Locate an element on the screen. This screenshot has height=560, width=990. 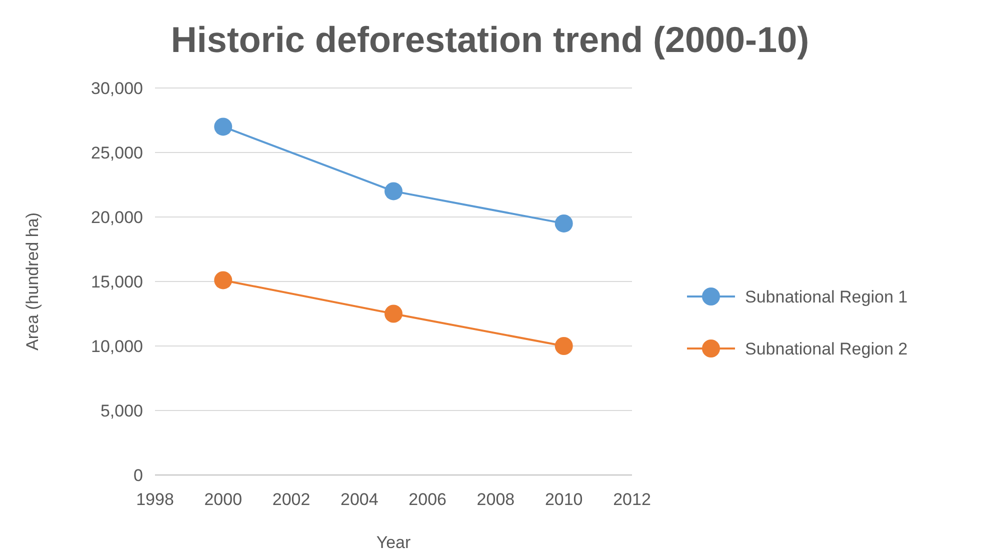
y-tick-label: 15,000 is located at coordinates (117, 282).